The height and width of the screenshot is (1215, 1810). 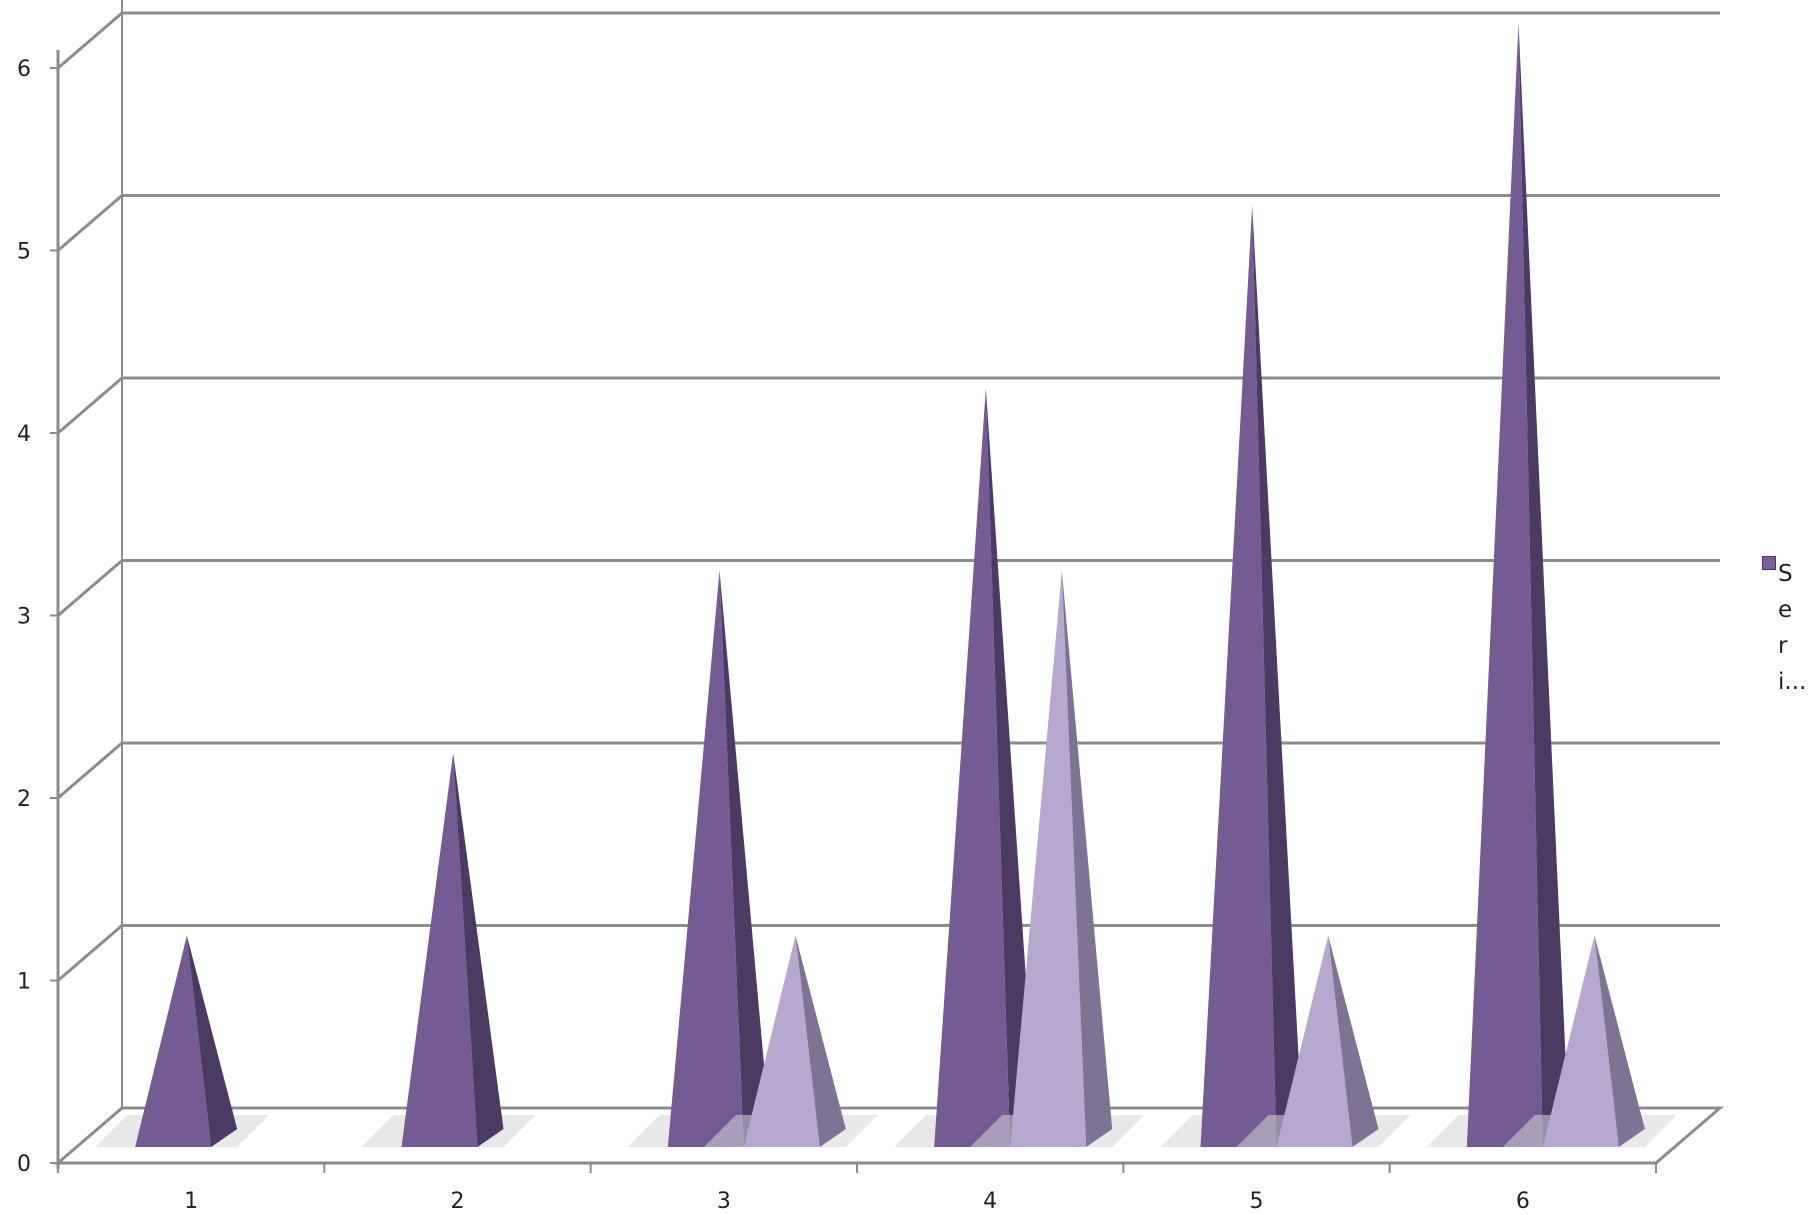 I want to click on x-axis: 1 2 3 4 5 6, so click(x=857, y=1188).